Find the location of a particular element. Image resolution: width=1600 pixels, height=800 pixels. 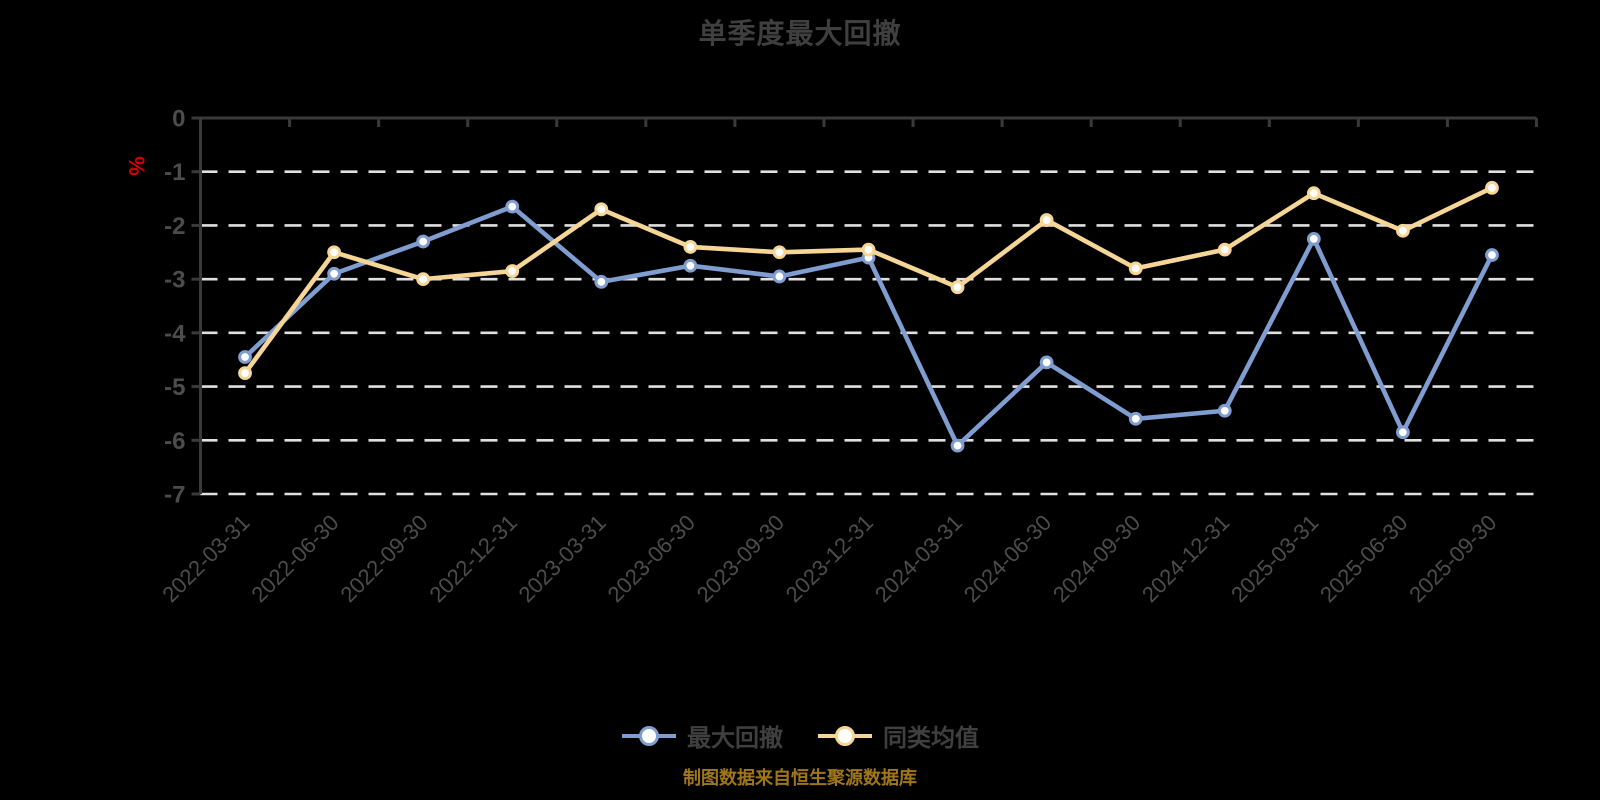

x-axis-label: 2025-09-30 is located at coordinates (1452, 558).